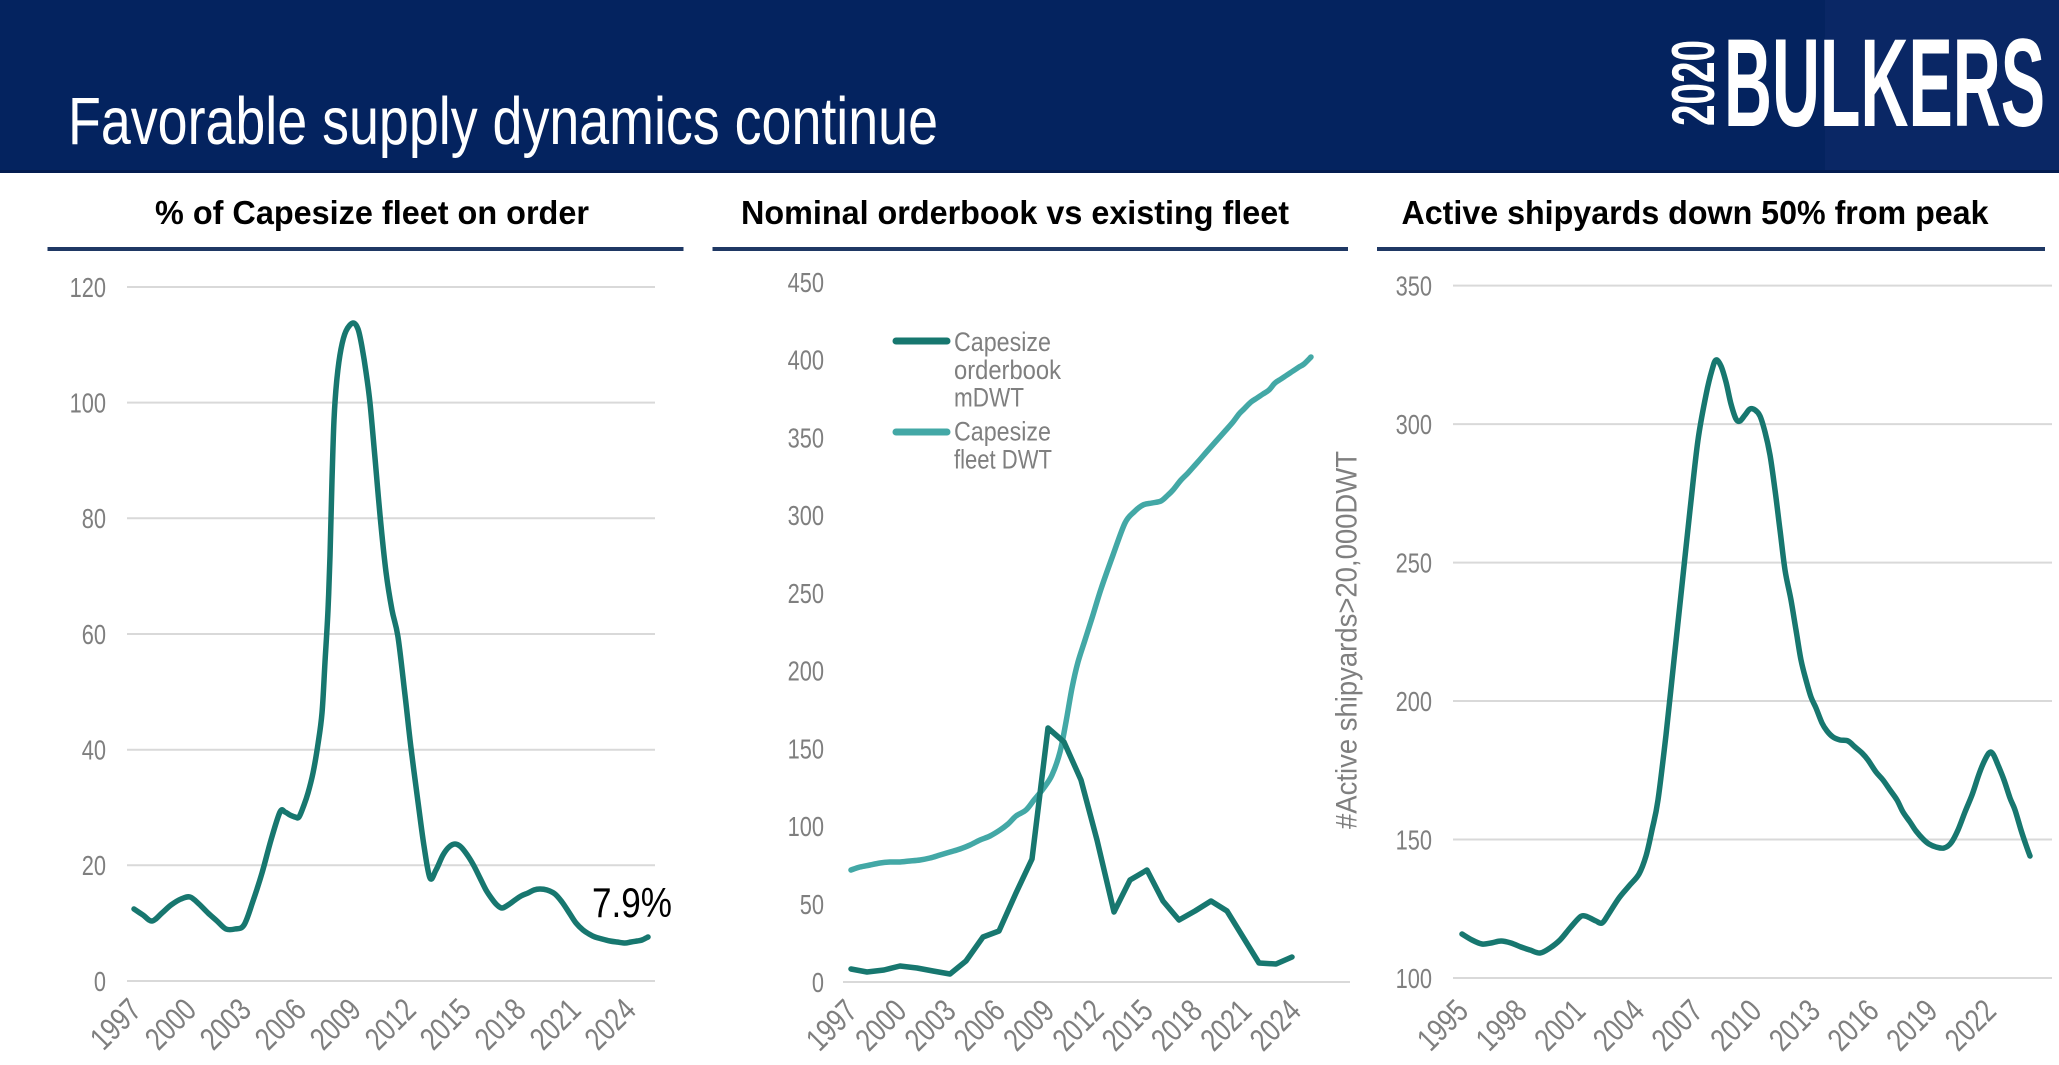 This screenshot has width=2059, height=1065. Describe the element at coordinates (989, 398) in the screenshot. I see `svg-text: mDWT` at that location.